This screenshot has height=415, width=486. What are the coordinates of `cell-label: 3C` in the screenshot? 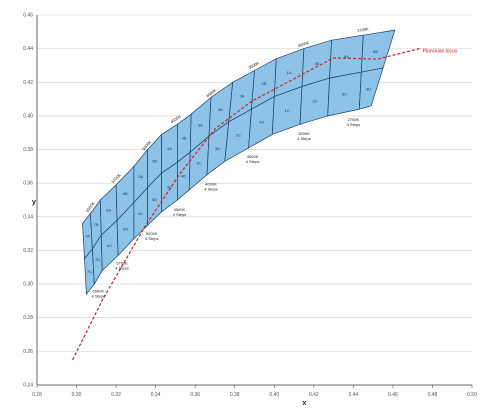 It's located at (198, 163).